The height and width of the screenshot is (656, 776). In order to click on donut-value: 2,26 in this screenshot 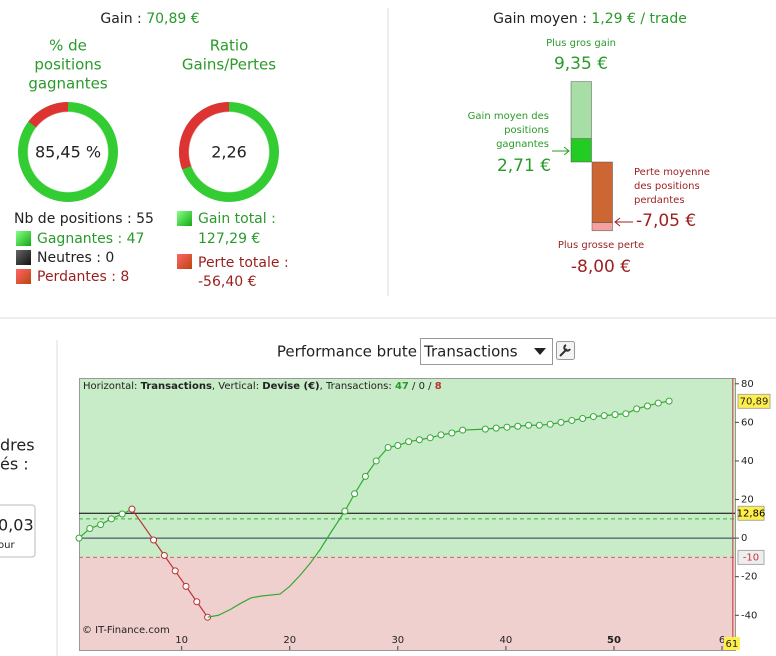, I will do `click(229, 152)`.